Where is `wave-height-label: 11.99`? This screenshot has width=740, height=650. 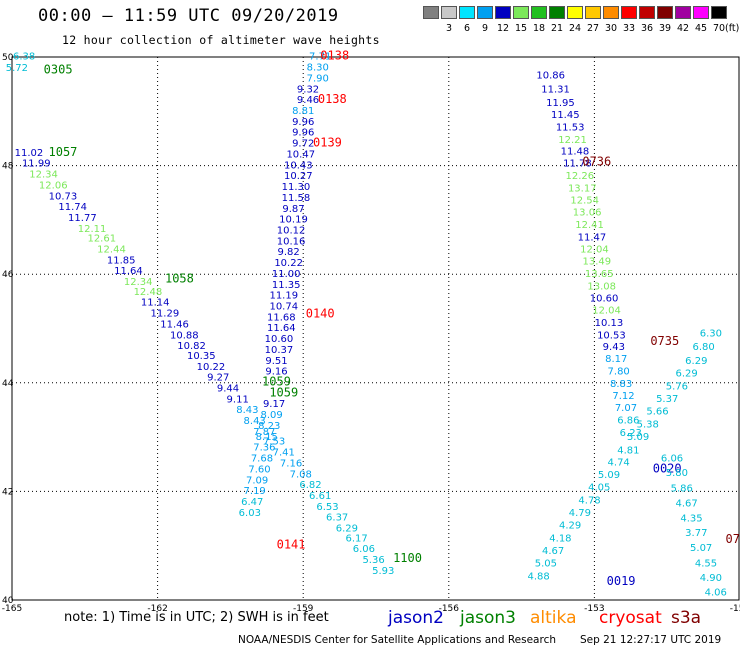 wave-height-label: 11.99 is located at coordinates (36, 164).